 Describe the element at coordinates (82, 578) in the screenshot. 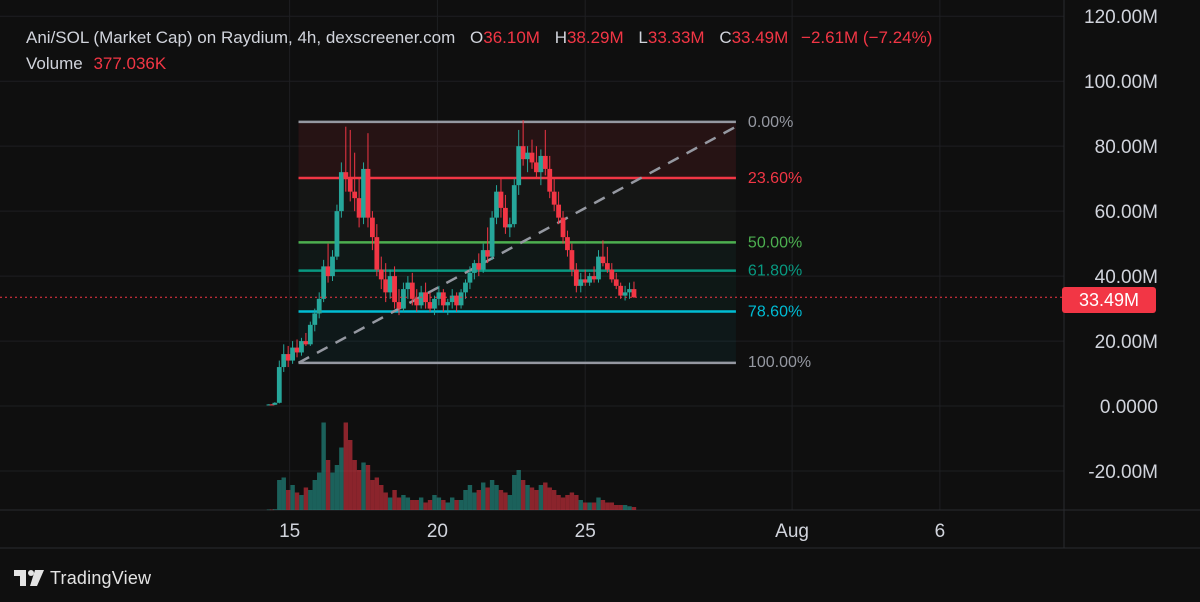

I see `tradingview-brand: TradingView` at that location.